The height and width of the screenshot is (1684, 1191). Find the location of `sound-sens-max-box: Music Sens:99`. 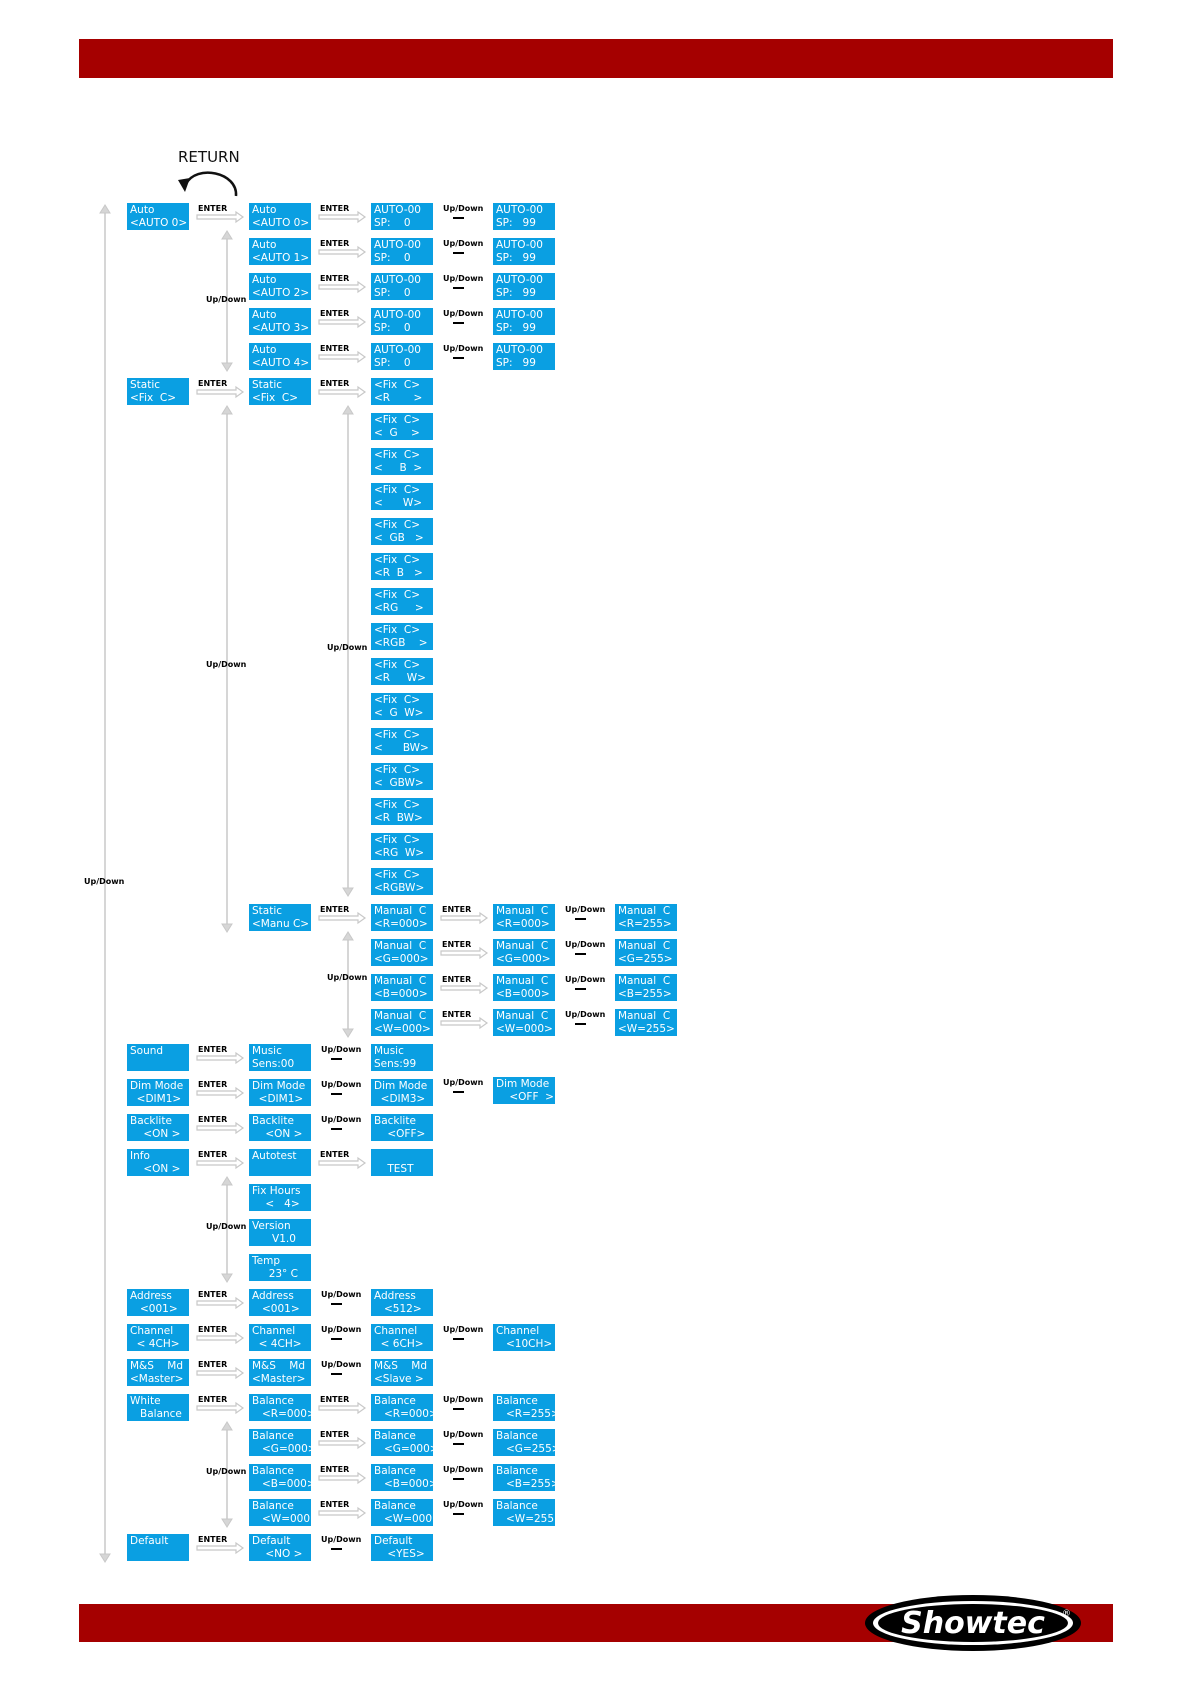

sound-sens-max-box: Music Sens:99 is located at coordinates (402, 1057).